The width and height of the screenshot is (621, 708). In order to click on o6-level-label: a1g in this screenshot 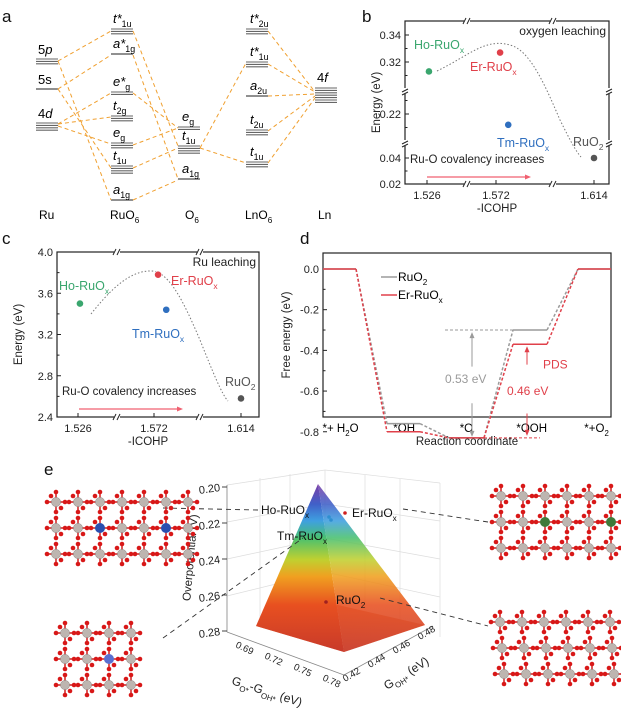, I will do `click(190, 170)`.